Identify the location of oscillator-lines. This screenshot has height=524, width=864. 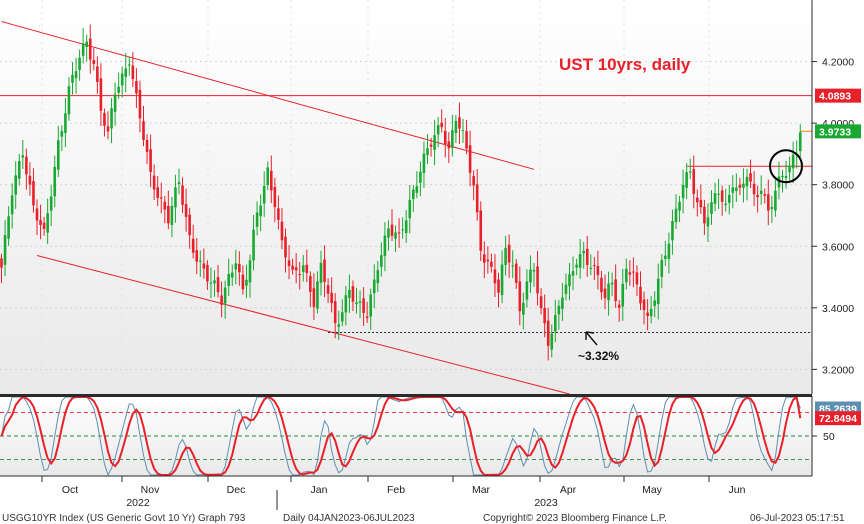
(401, 436).